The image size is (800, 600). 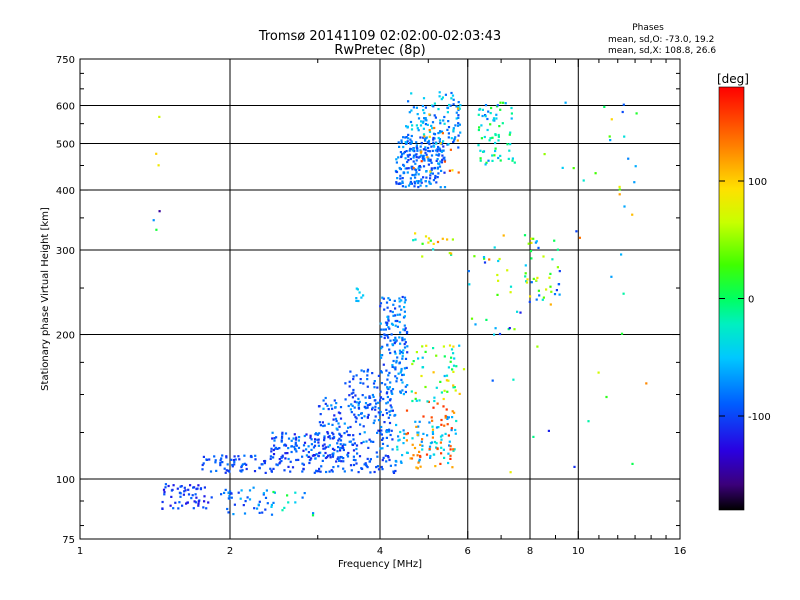 I want to click on stats-o-mode: mean, sd,O: -73.0, 19.2, so click(x=661, y=40).